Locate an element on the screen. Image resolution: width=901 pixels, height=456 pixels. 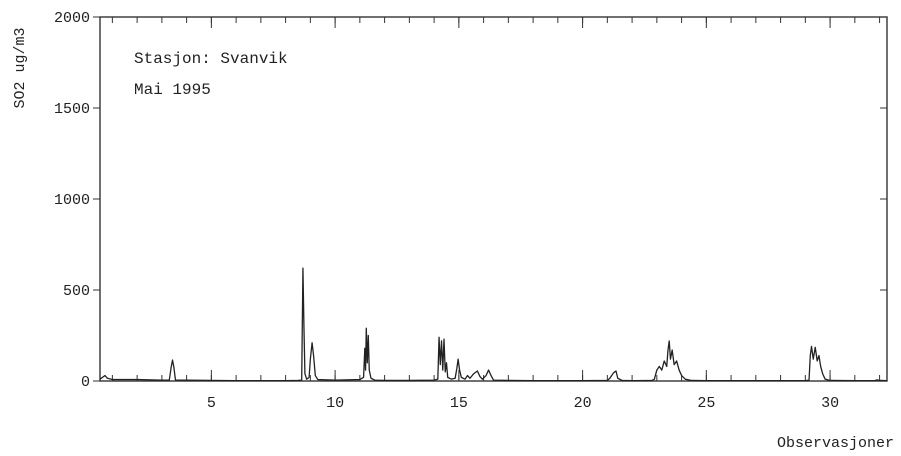
x-axis-label: Observasjoner is located at coordinates (835, 443).